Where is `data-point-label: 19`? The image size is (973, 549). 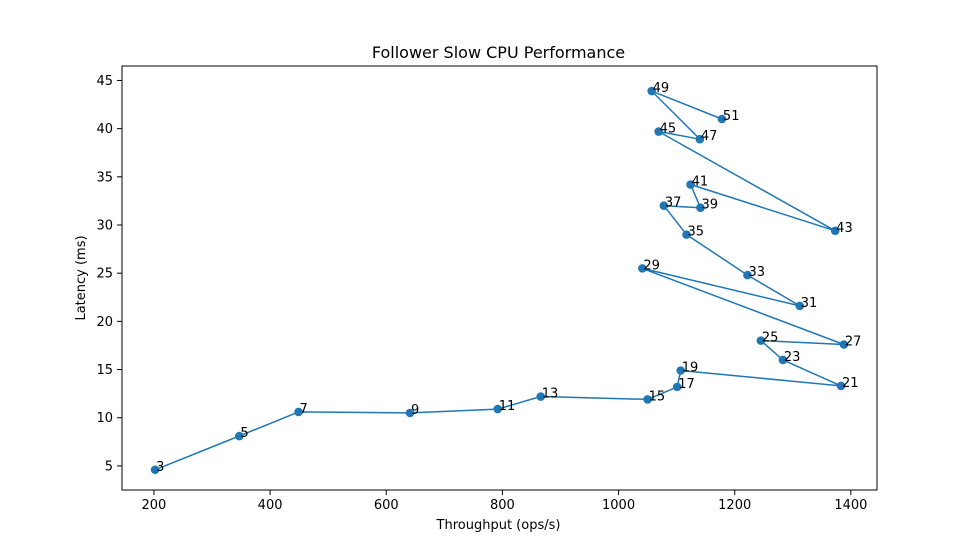 data-point-label: 19 is located at coordinates (690, 368).